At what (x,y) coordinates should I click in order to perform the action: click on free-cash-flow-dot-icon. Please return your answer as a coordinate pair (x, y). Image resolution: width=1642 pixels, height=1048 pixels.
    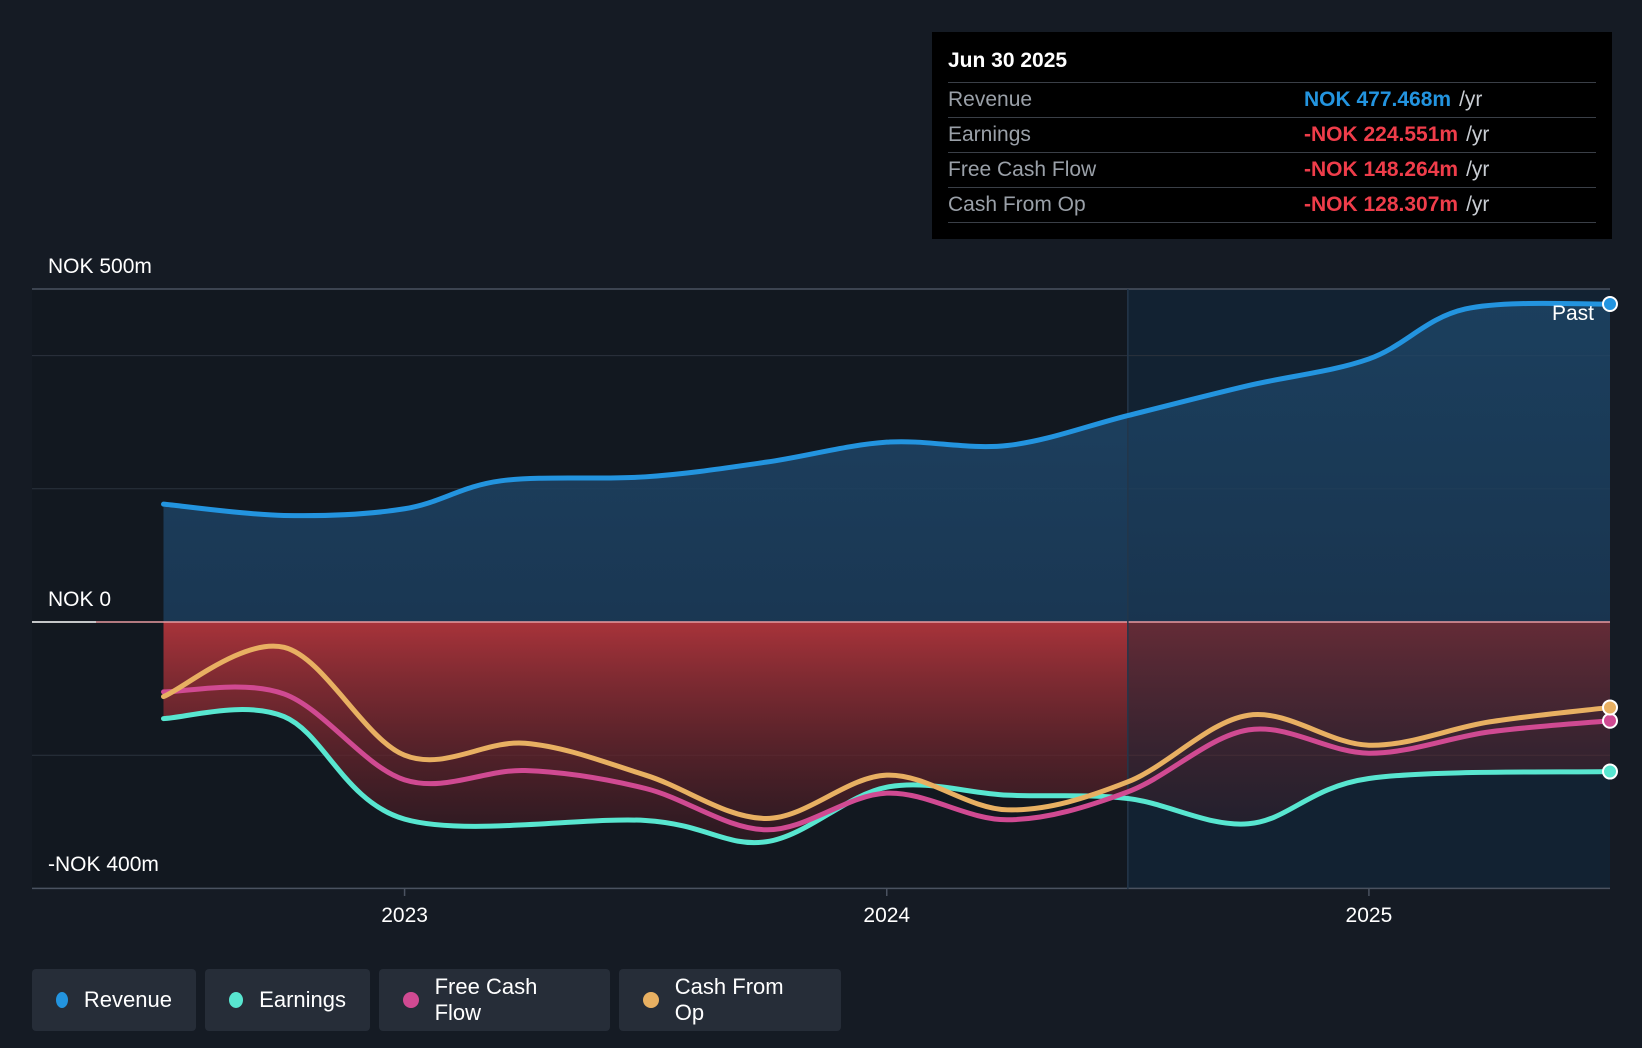
    Looking at the image, I should click on (411, 1000).